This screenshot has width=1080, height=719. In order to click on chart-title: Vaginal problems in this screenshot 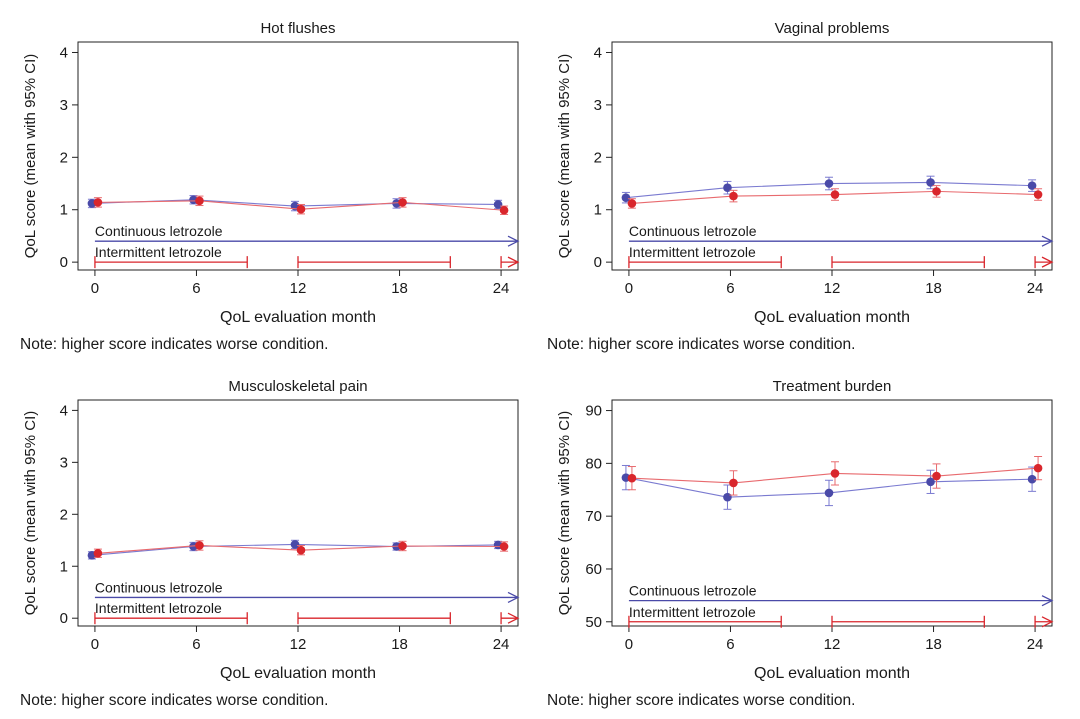, I will do `click(832, 28)`.